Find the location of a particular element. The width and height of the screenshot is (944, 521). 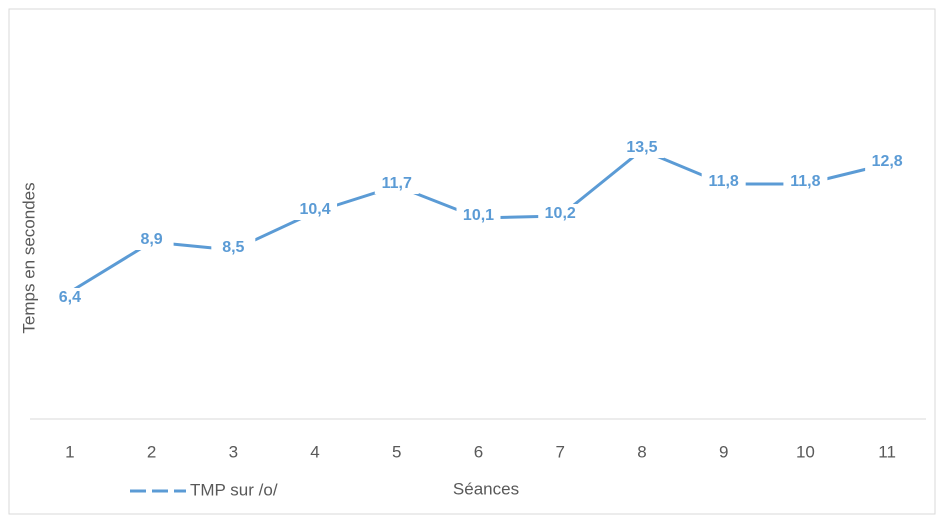

data-label: 10,1 is located at coordinates (478, 215).